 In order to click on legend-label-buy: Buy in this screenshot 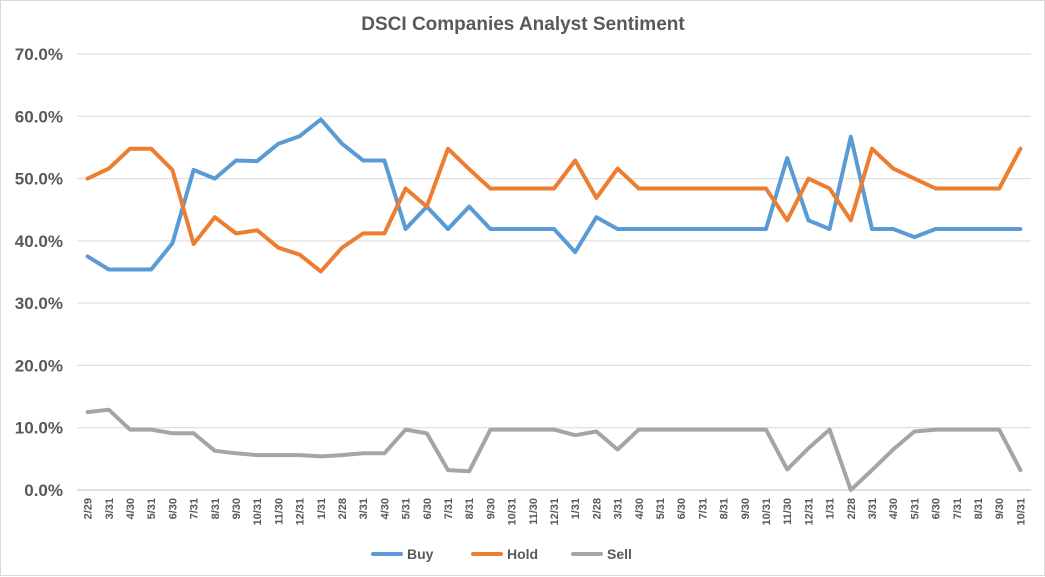, I will do `click(420, 554)`.